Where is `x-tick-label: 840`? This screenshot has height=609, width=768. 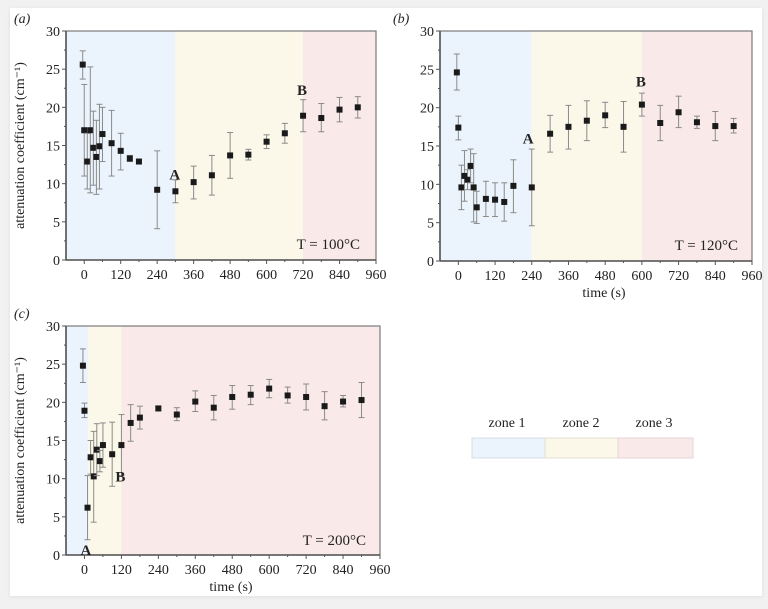 x-tick-label: 840 is located at coordinates (343, 570).